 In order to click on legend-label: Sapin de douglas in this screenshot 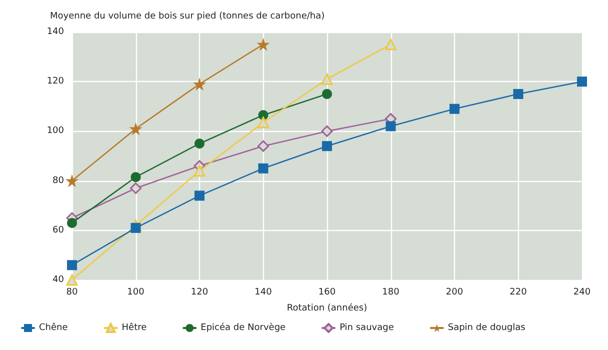, I will do `click(487, 328)`.